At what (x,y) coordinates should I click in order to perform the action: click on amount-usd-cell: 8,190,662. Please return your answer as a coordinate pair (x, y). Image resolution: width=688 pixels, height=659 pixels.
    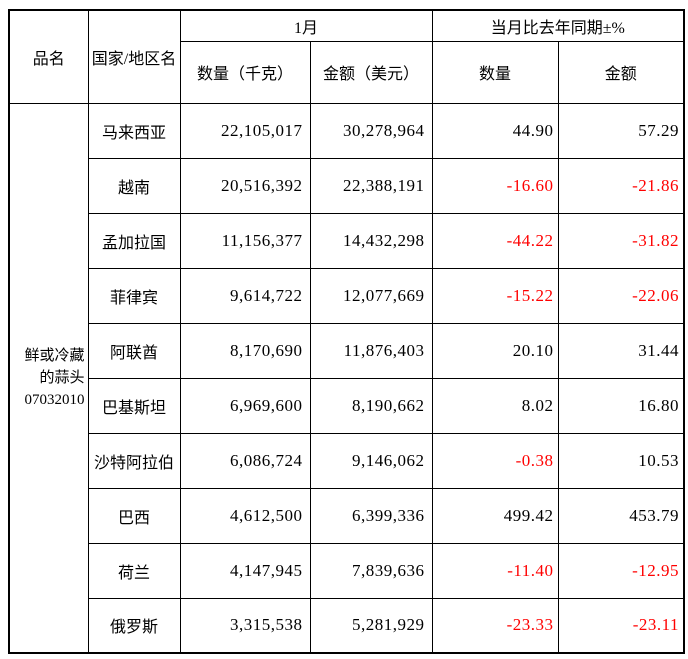
    Looking at the image, I should click on (371, 405).